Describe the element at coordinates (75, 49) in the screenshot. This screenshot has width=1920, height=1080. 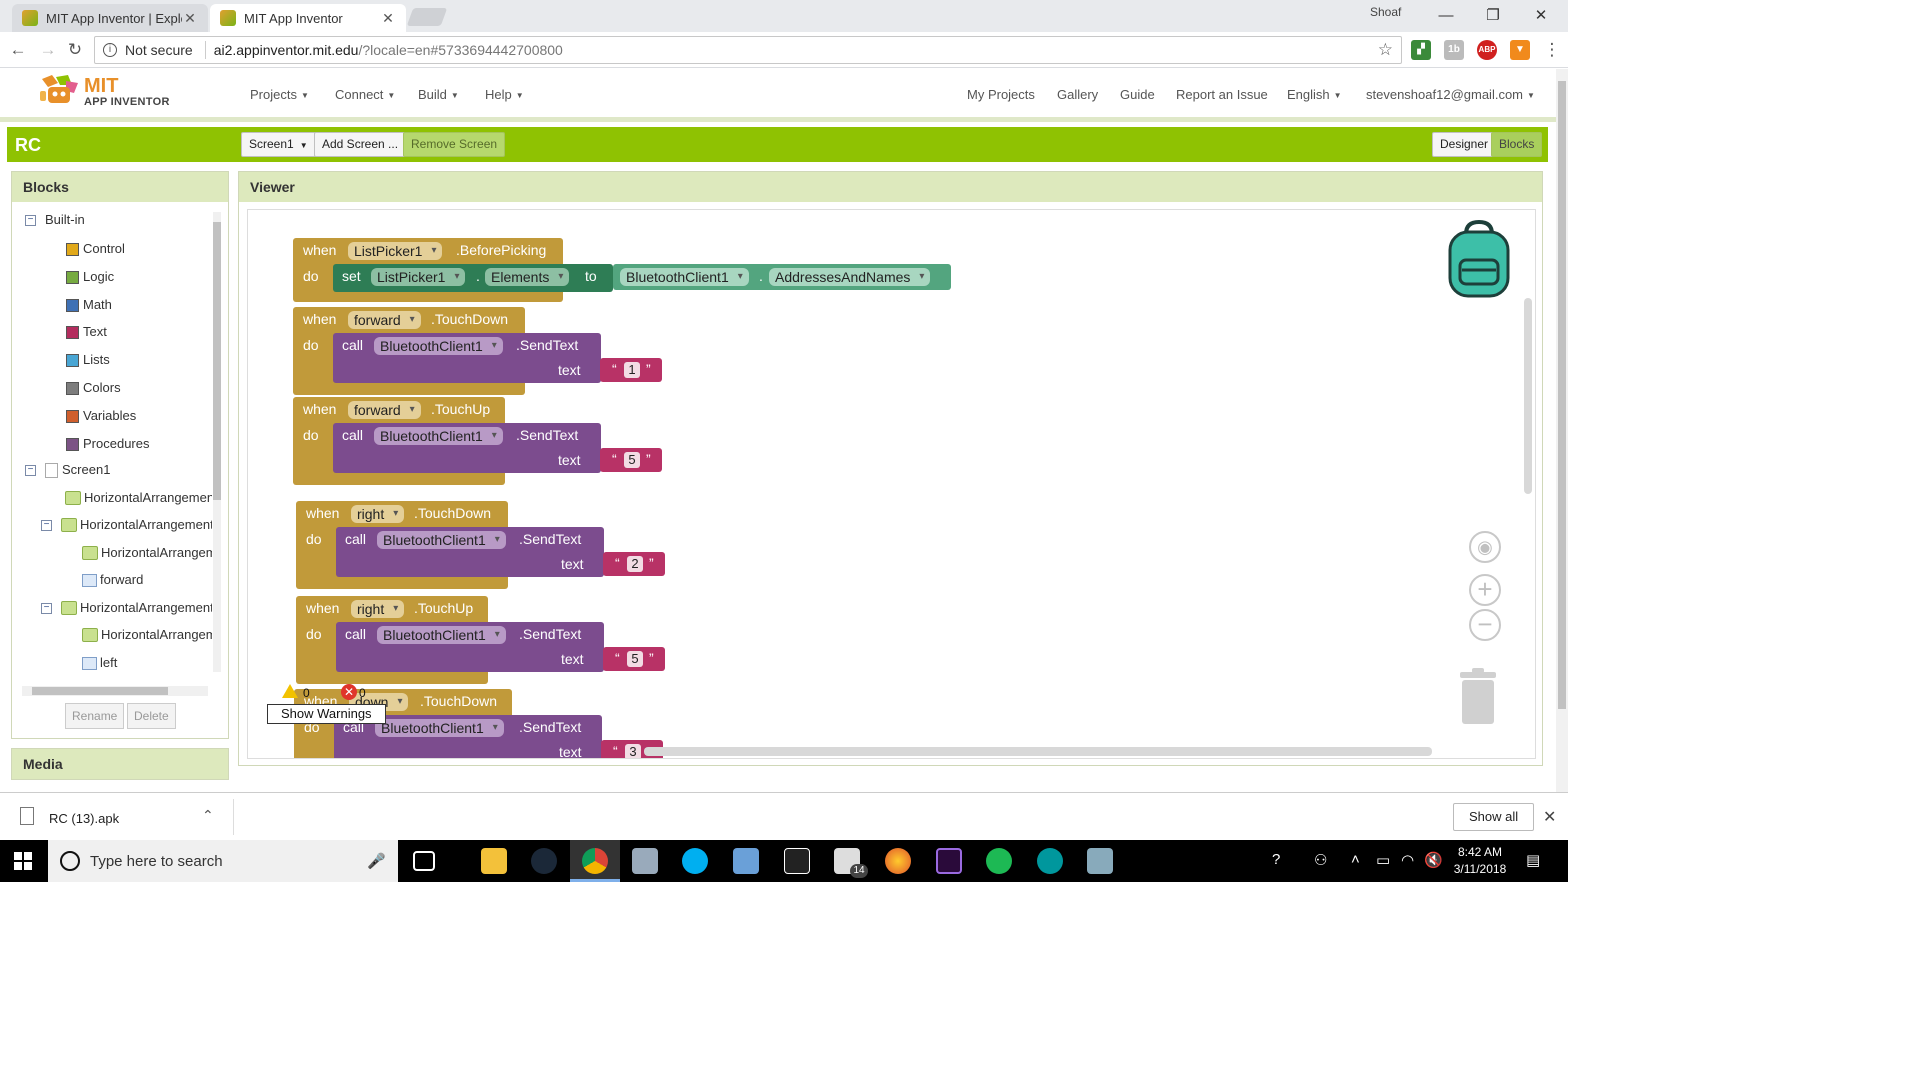
I see `reload-icon: ↻` at that location.